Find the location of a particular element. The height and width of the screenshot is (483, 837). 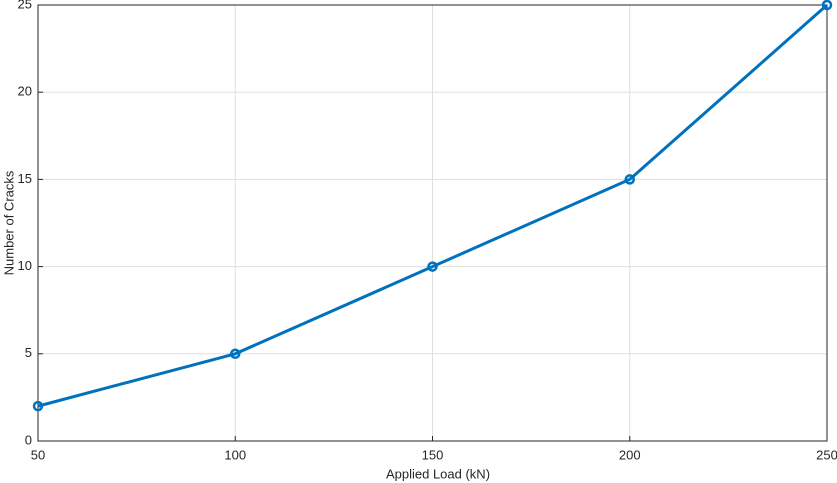

y-tick-label: 20 is located at coordinates (25, 91).